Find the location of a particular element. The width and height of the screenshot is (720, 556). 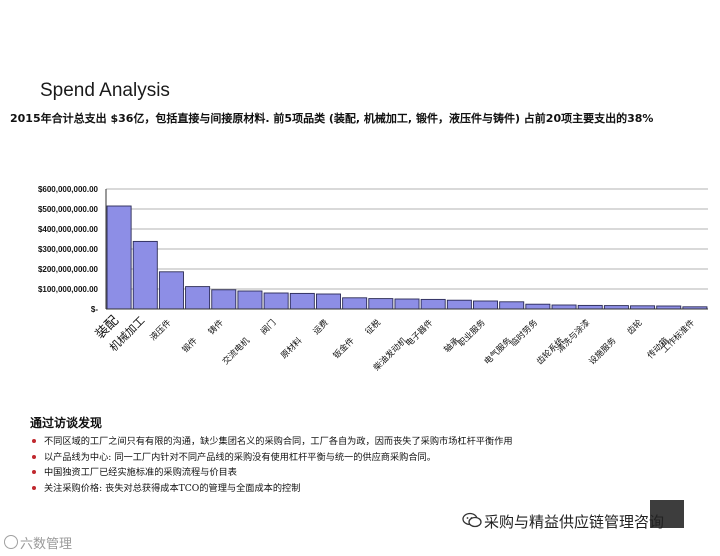

watermark-left: 六数管理 is located at coordinates (46, 544).